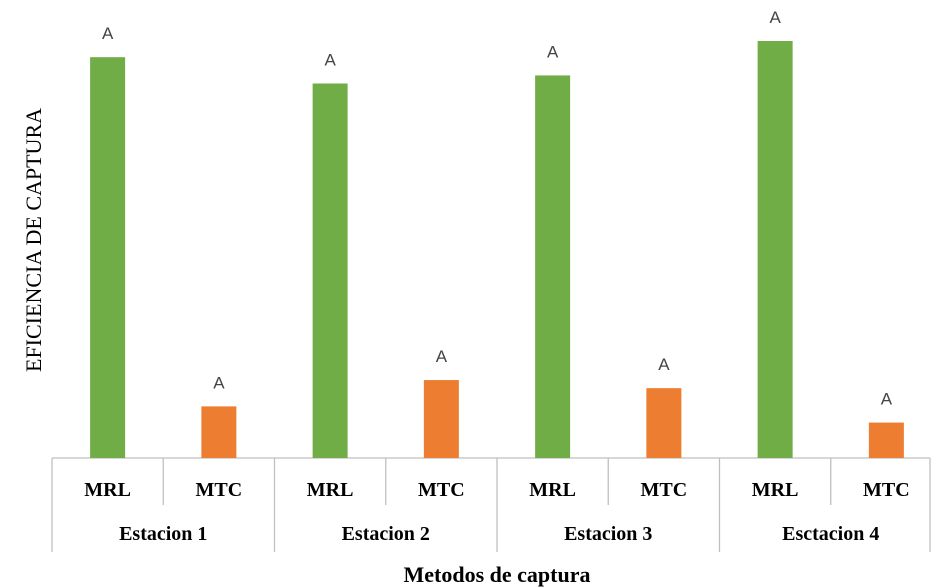 The height and width of the screenshot is (587, 931). What do you see at coordinates (386, 534) in the screenshot?
I see `group-label: Estacion 2` at bounding box center [386, 534].